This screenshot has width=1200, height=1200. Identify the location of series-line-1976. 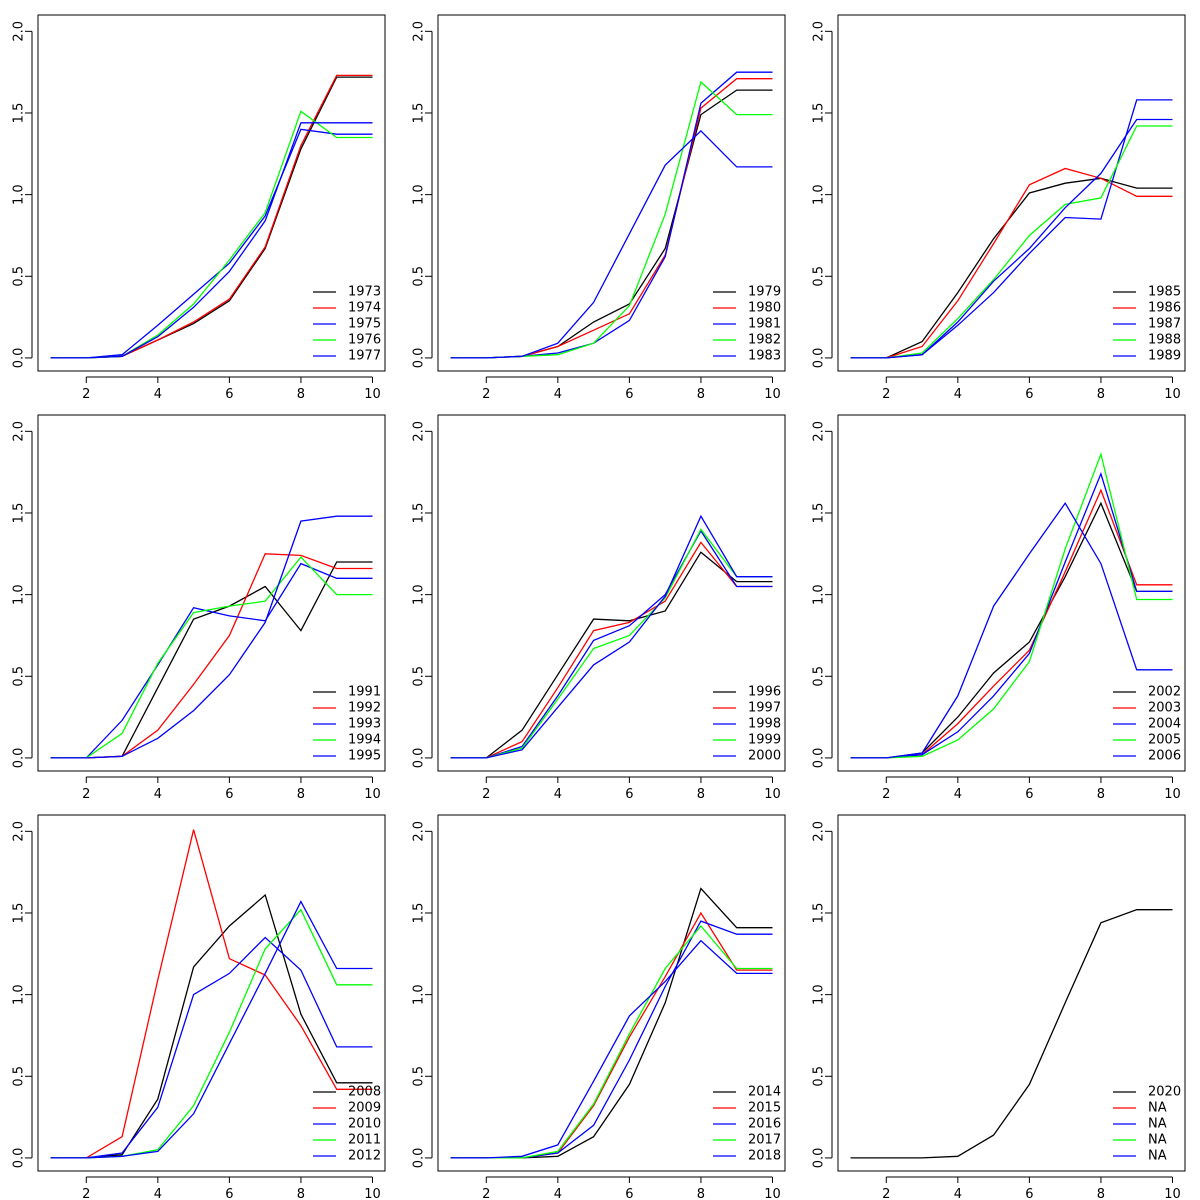
(211, 234).